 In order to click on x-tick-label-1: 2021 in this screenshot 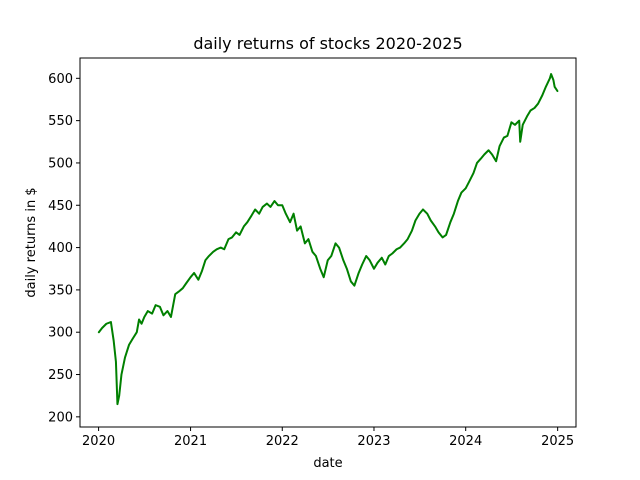, I will do `click(190, 441)`.